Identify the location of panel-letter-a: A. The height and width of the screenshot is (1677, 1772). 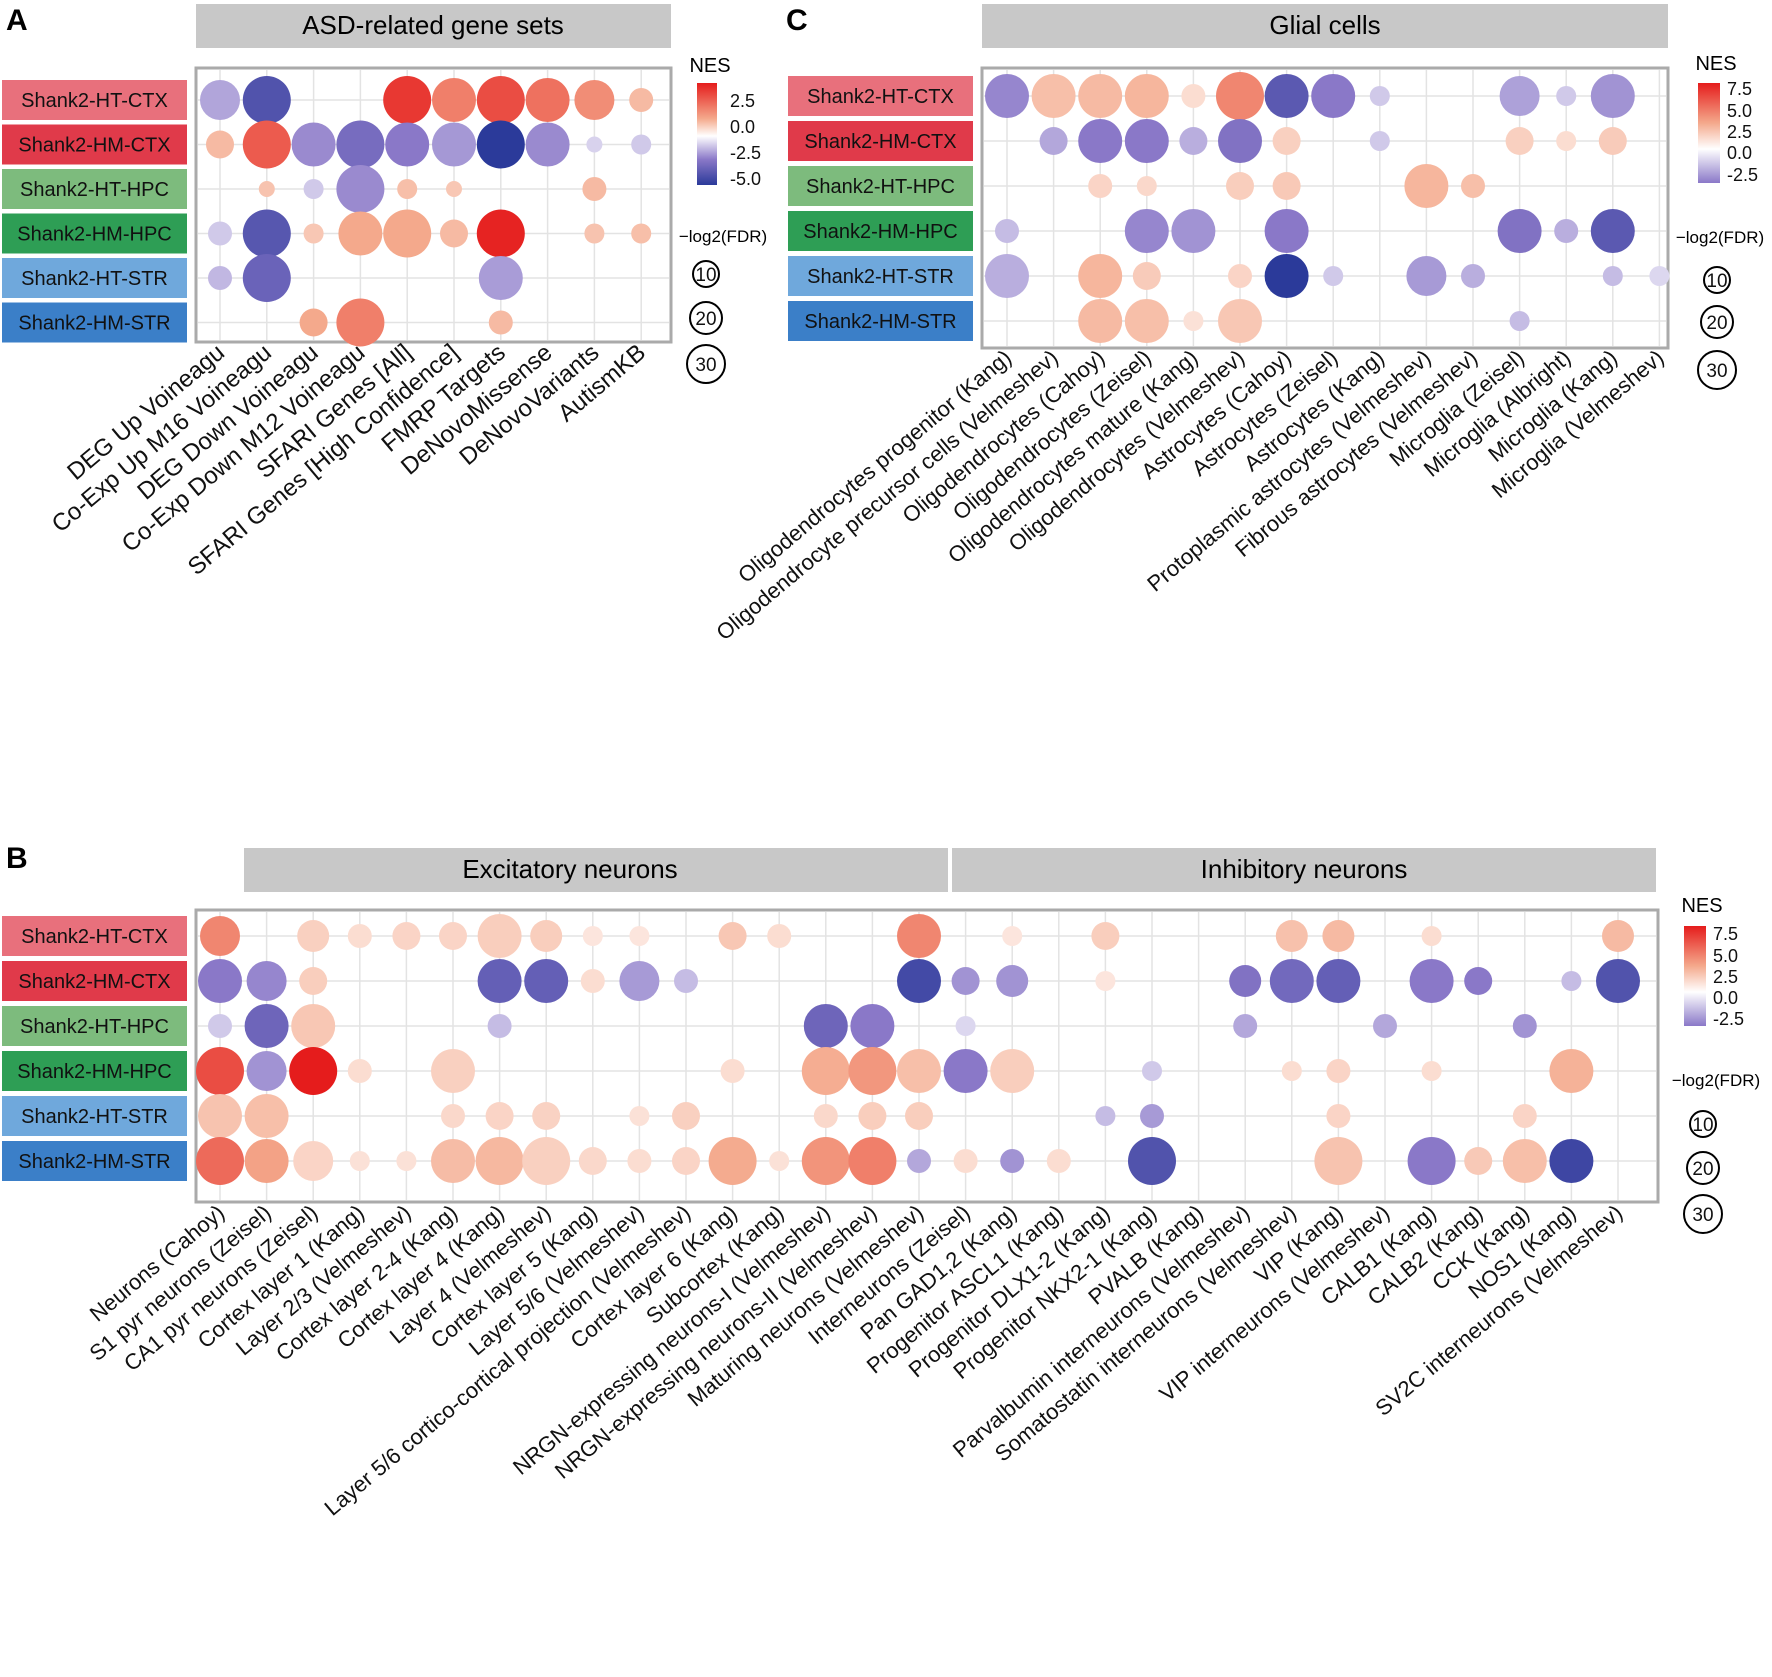
(17, 20).